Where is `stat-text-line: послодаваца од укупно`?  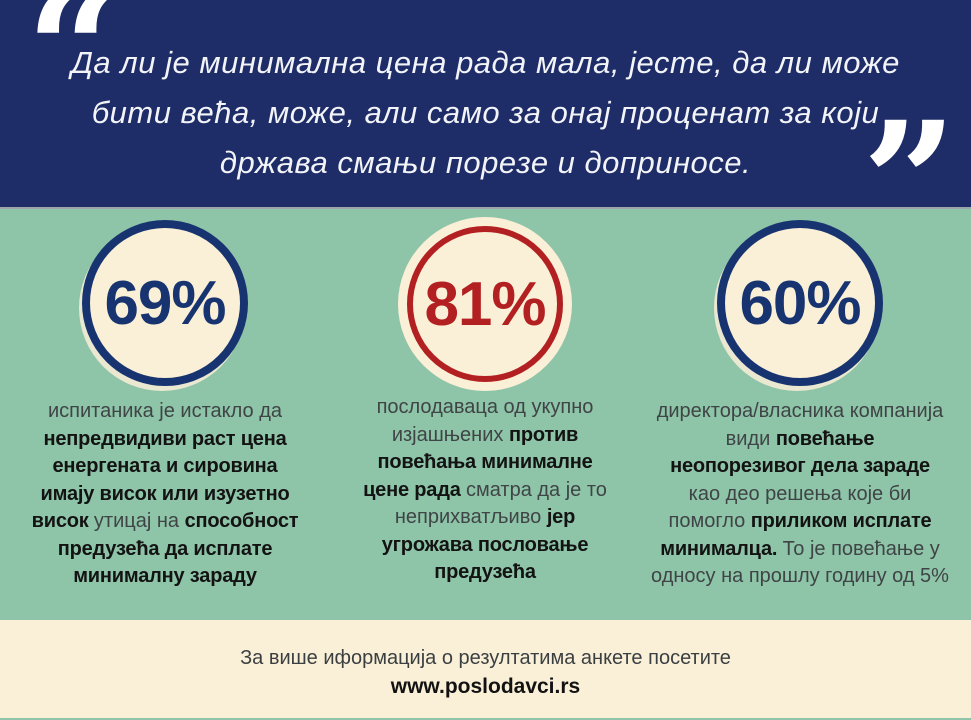 stat-text-line: послодаваца од укупно is located at coordinates (485, 408).